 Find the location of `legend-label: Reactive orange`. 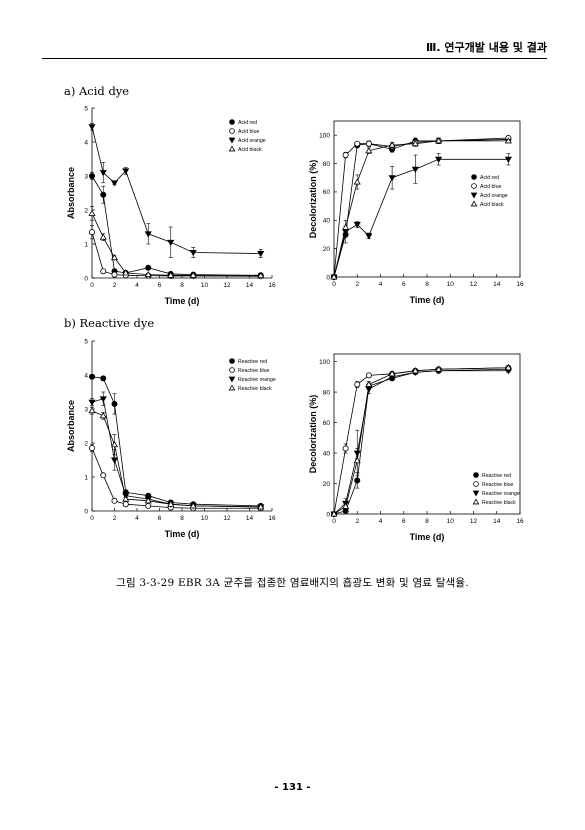

legend-label: Reactive orange is located at coordinates (501, 494).